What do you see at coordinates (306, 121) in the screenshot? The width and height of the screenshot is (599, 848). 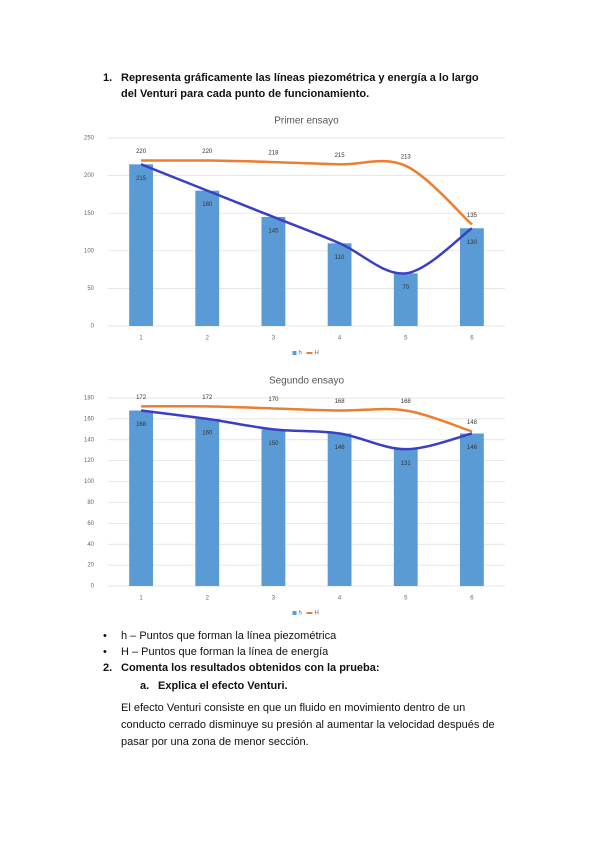 I see `chart-title: Primer ensayo` at bounding box center [306, 121].